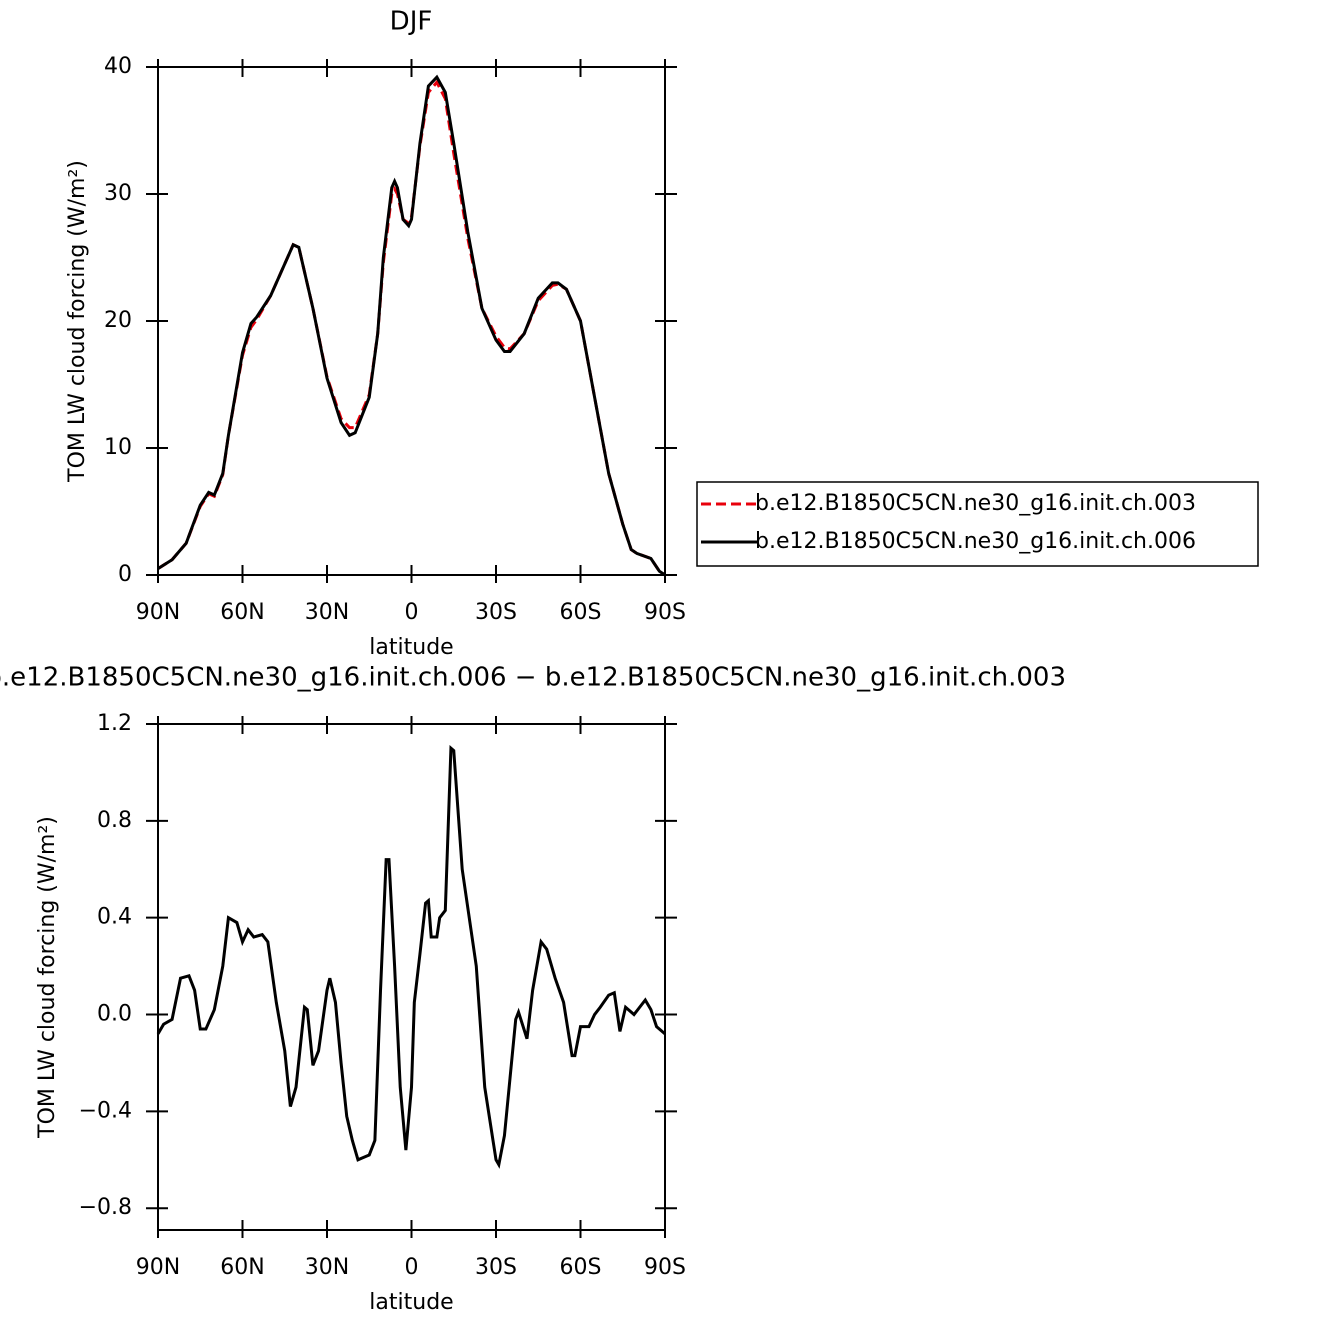 The image size is (1322, 1325). I want to click on y-tick-label: 40, so click(118, 66).